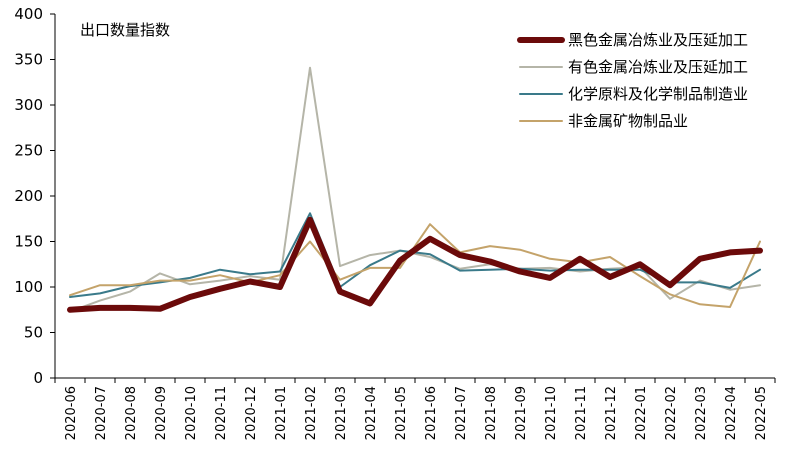  Describe the element at coordinates (251, 413) in the screenshot. I see `x-tick-label: 2020-12` at that location.